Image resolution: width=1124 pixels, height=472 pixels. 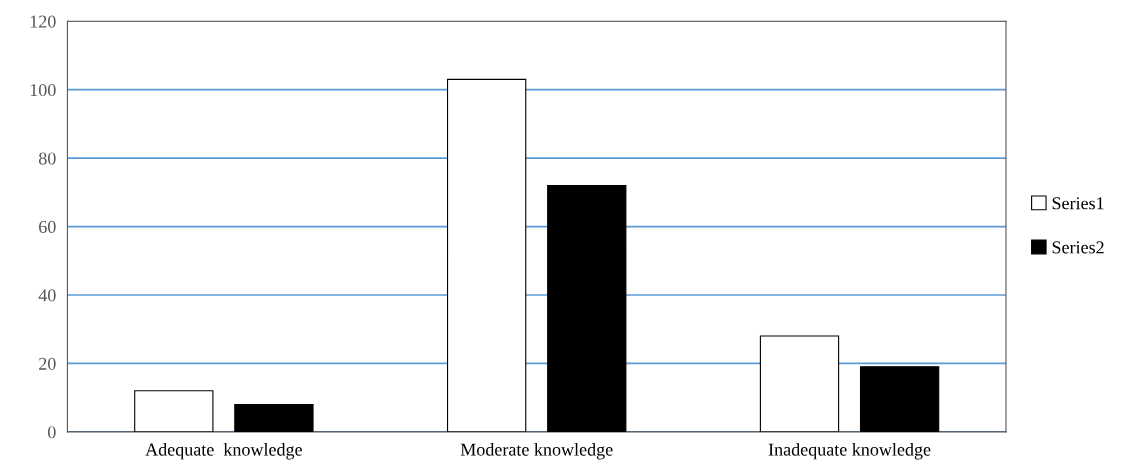 I want to click on y-tick-label: 20, so click(x=47, y=363).